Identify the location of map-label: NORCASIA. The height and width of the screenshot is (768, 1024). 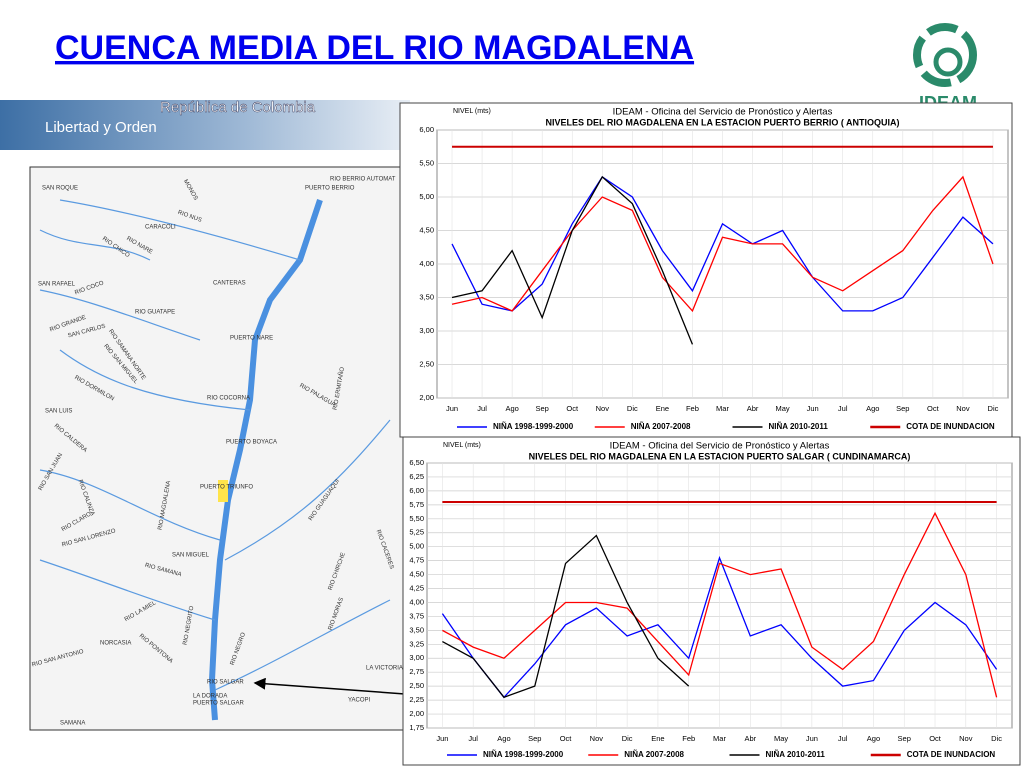
(115, 644).